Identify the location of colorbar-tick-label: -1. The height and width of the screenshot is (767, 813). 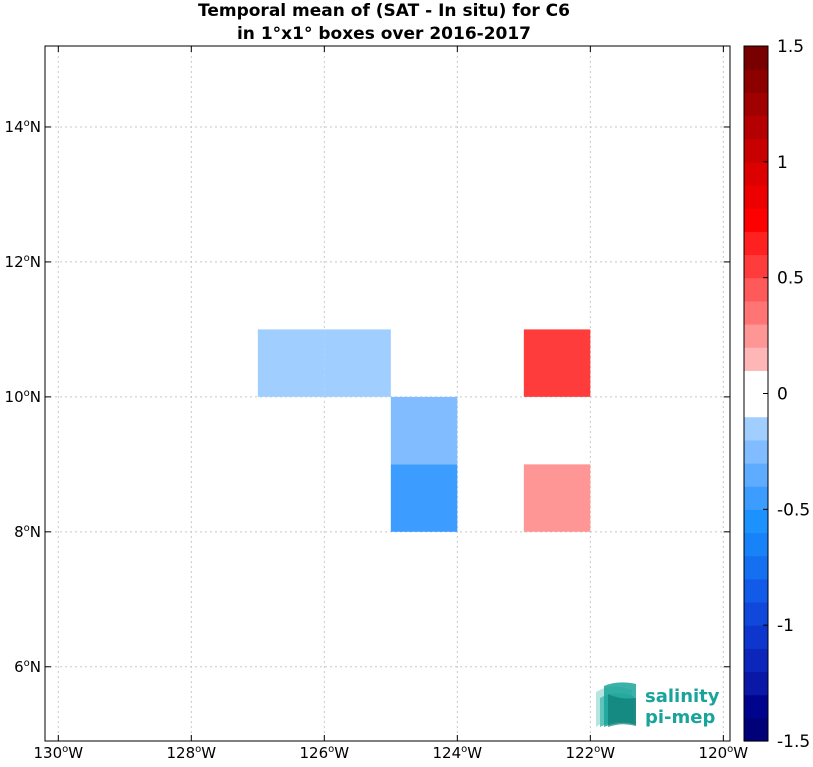
(785, 626).